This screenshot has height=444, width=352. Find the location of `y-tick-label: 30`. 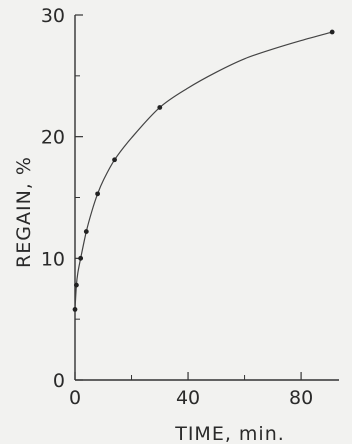

y-tick-label: 30 is located at coordinates (53, 16).